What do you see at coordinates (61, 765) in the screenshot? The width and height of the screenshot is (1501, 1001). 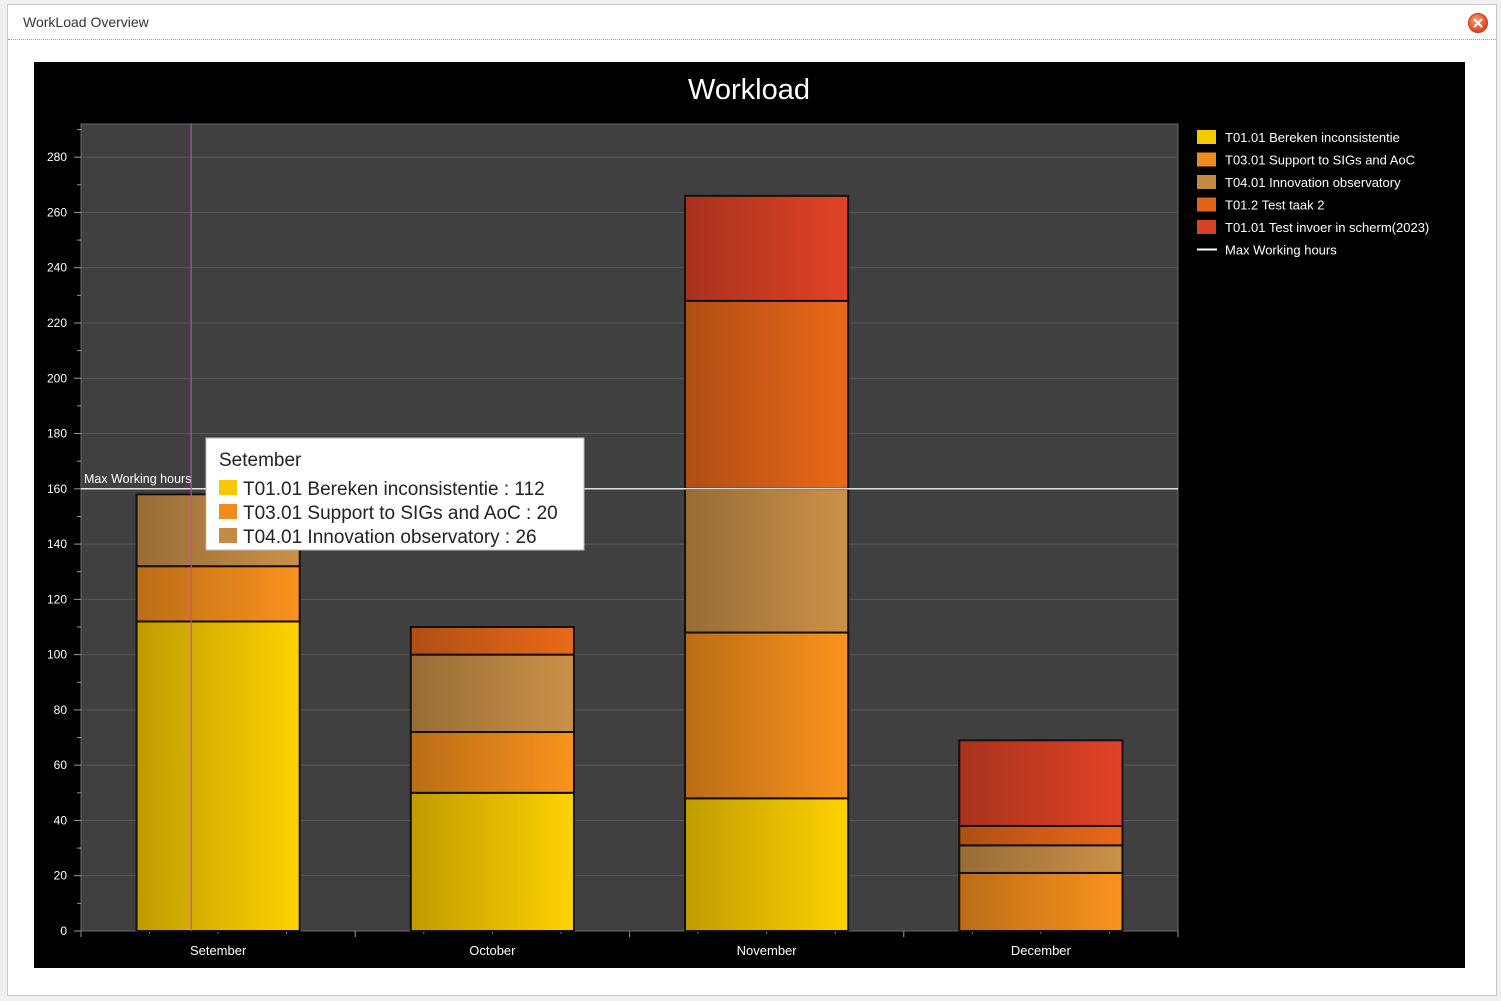 I see `y-tick-label: 60` at bounding box center [61, 765].